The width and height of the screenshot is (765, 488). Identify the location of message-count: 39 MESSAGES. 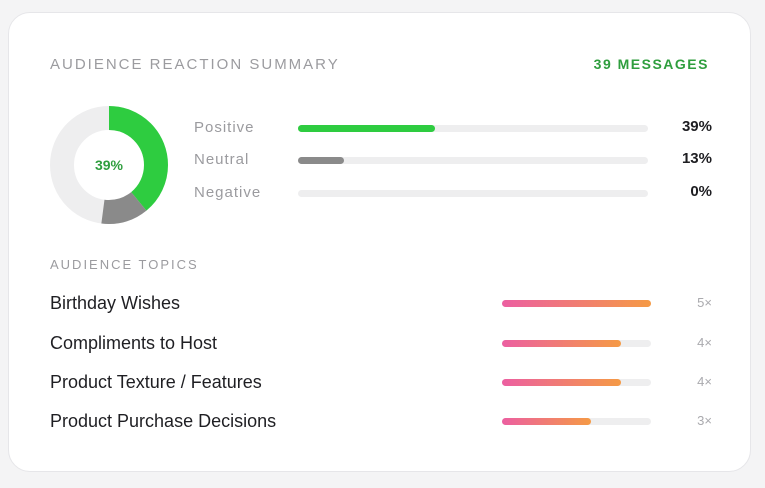
(651, 64).